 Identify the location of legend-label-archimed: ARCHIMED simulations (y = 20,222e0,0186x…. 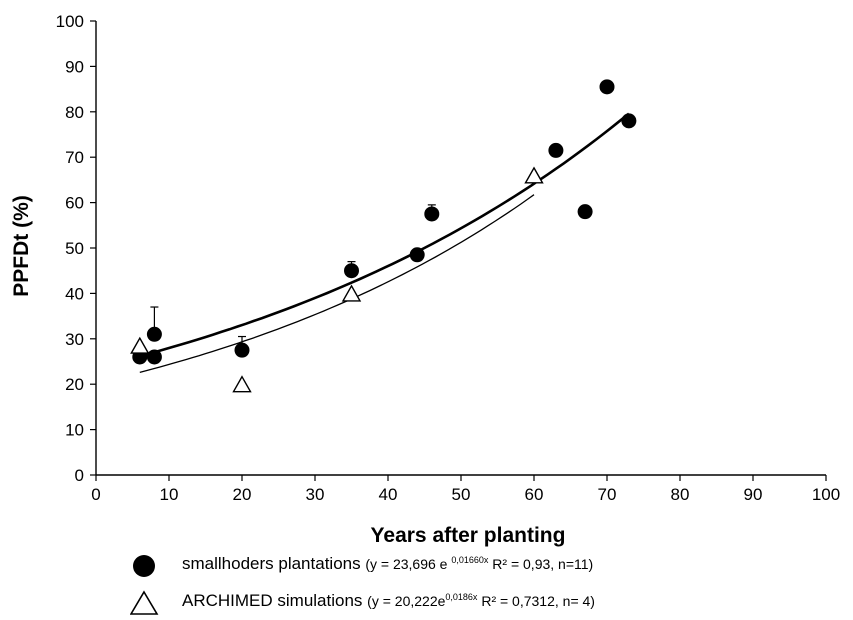
(388, 600).